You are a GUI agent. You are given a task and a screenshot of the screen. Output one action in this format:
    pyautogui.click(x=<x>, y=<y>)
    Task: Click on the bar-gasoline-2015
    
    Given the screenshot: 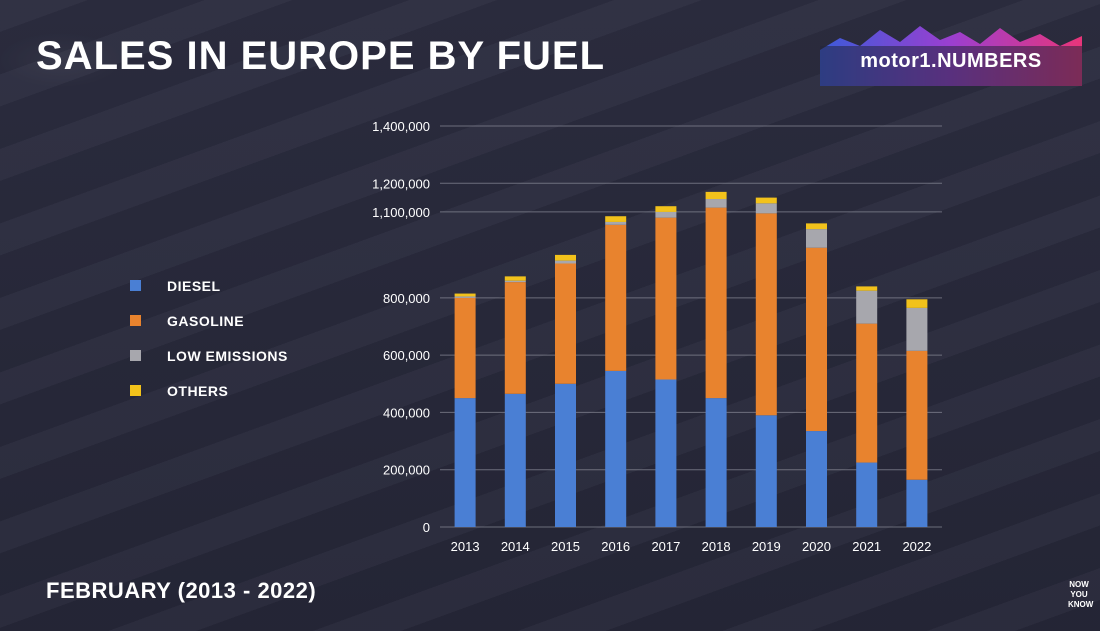 What is the action you would take?
    pyautogui.click(x=565, y=323)
    